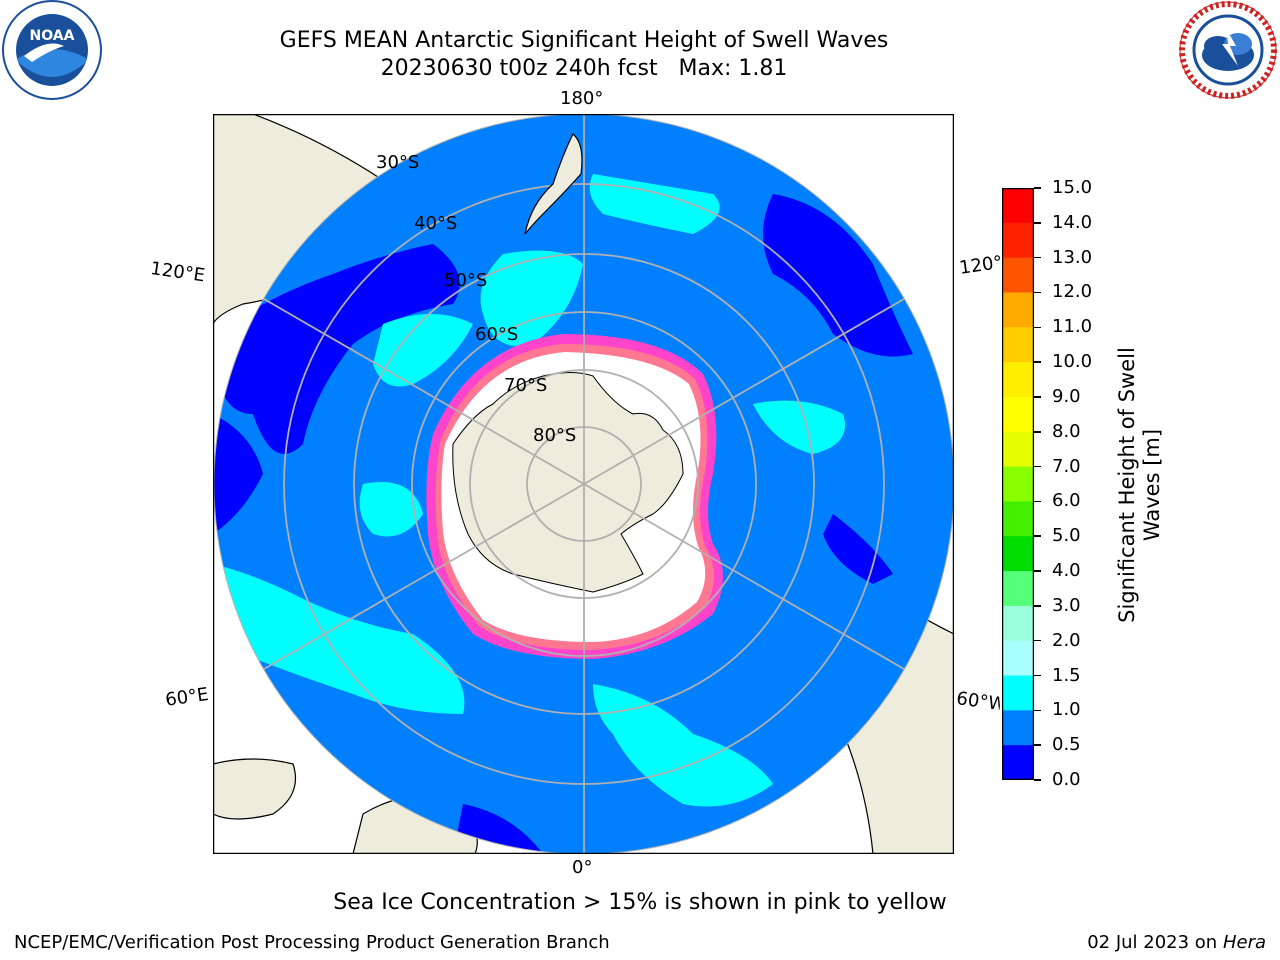 The height and width of the screenshot is (960, 1280). What do you see at coordinates (1066, 571) in the screenshot?
I see `colorbar-tick-label: 4.0` at bounding box center [1066, 571].